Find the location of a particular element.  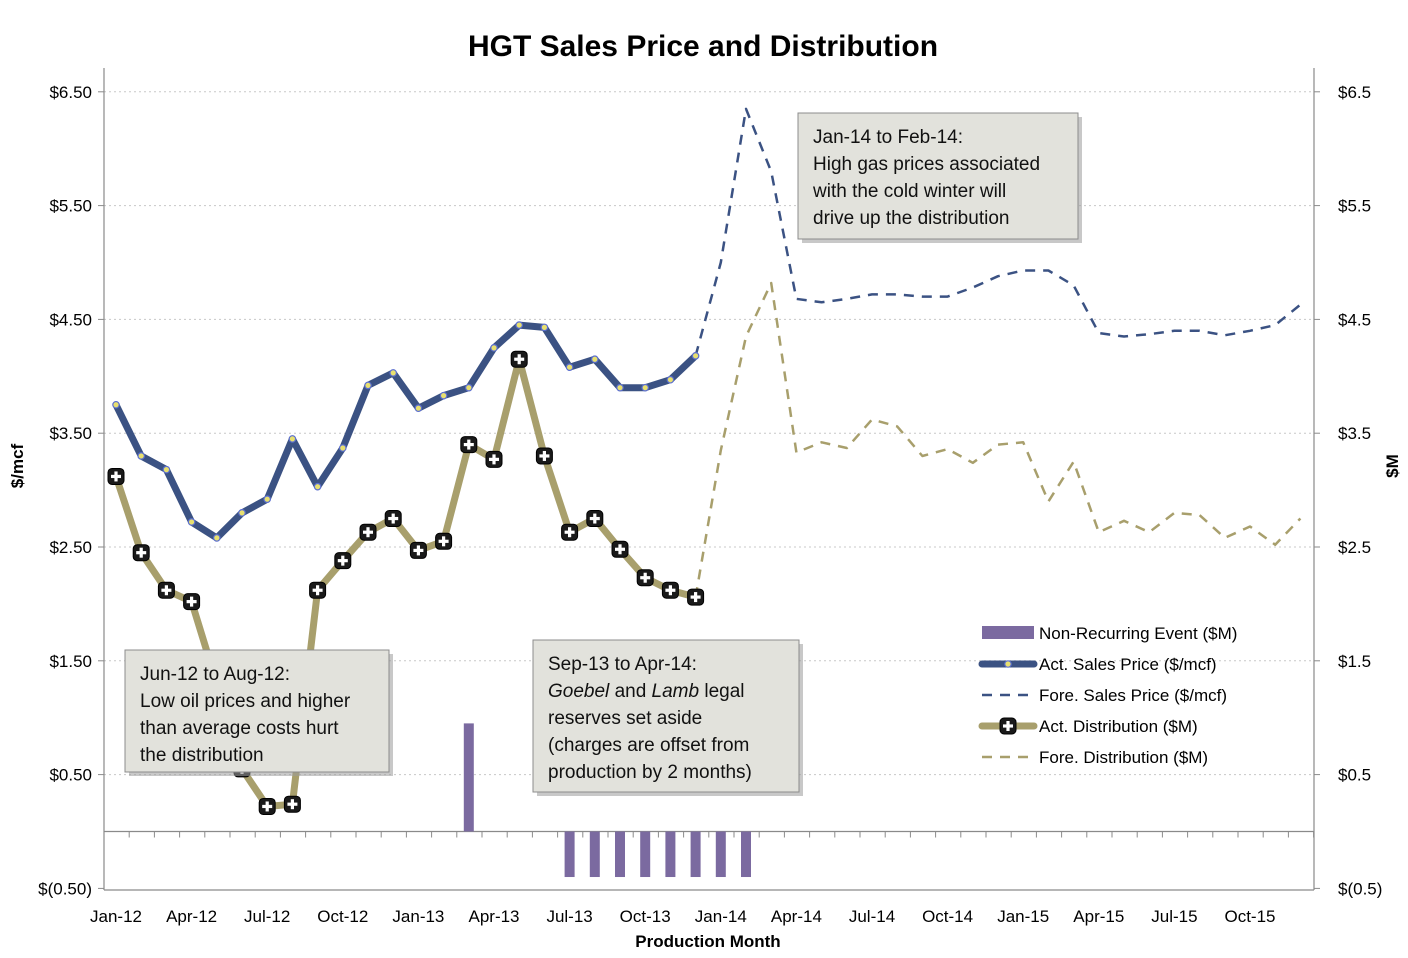

x-tick-label: Jul-15 is located at coordinates (1174, 916).